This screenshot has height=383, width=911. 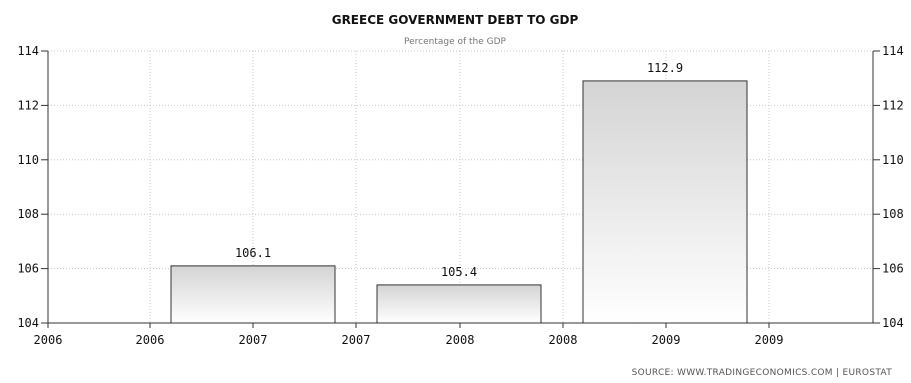 What do you see at coordinates (893, 160) in the screenshot?
I see `y-tick-label-right: 110` at bounding box center [893, 160].